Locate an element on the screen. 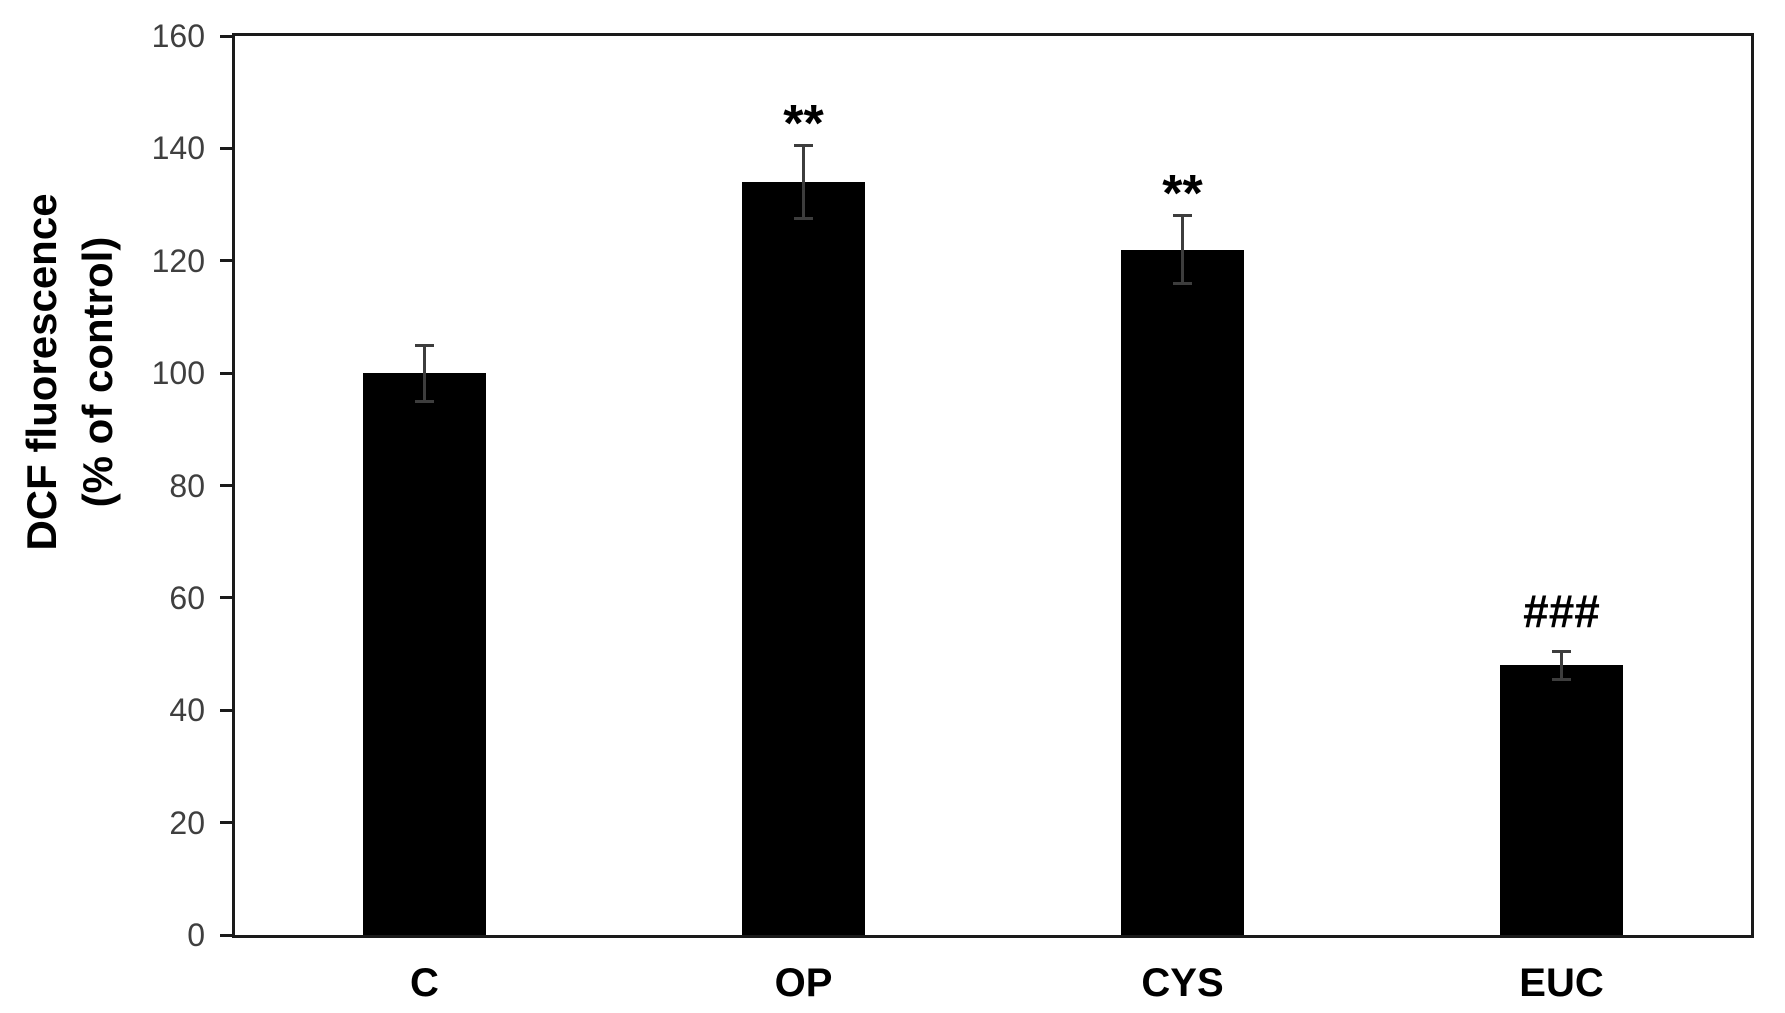  x-axis-label-CYS: CYS is located at coordinates (1182, 983).